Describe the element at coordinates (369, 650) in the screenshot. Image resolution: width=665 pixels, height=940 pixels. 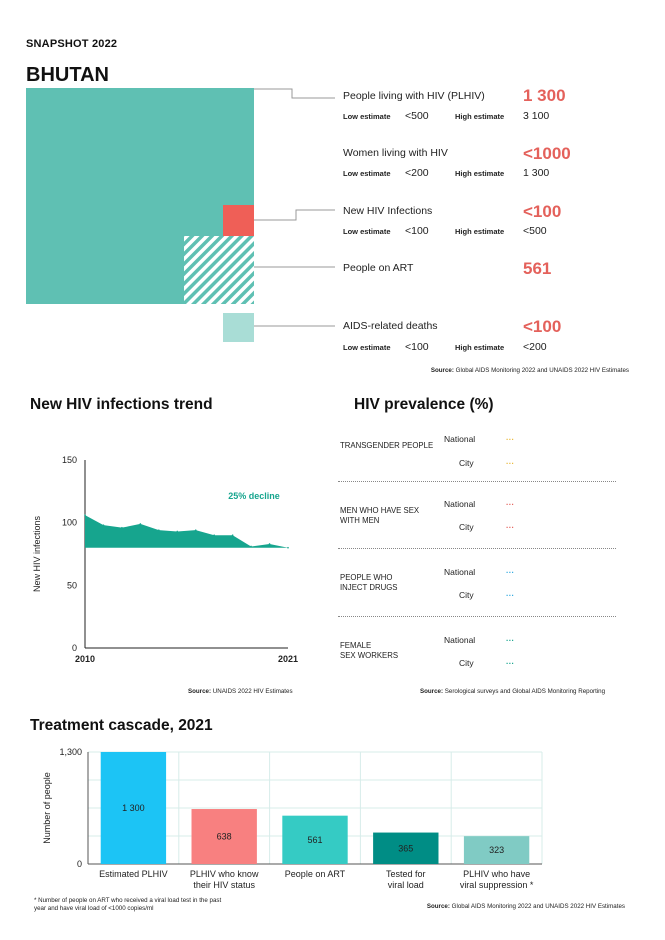
I see `pop-name-fsw: FEMALE SEX WORKERS` at that location.